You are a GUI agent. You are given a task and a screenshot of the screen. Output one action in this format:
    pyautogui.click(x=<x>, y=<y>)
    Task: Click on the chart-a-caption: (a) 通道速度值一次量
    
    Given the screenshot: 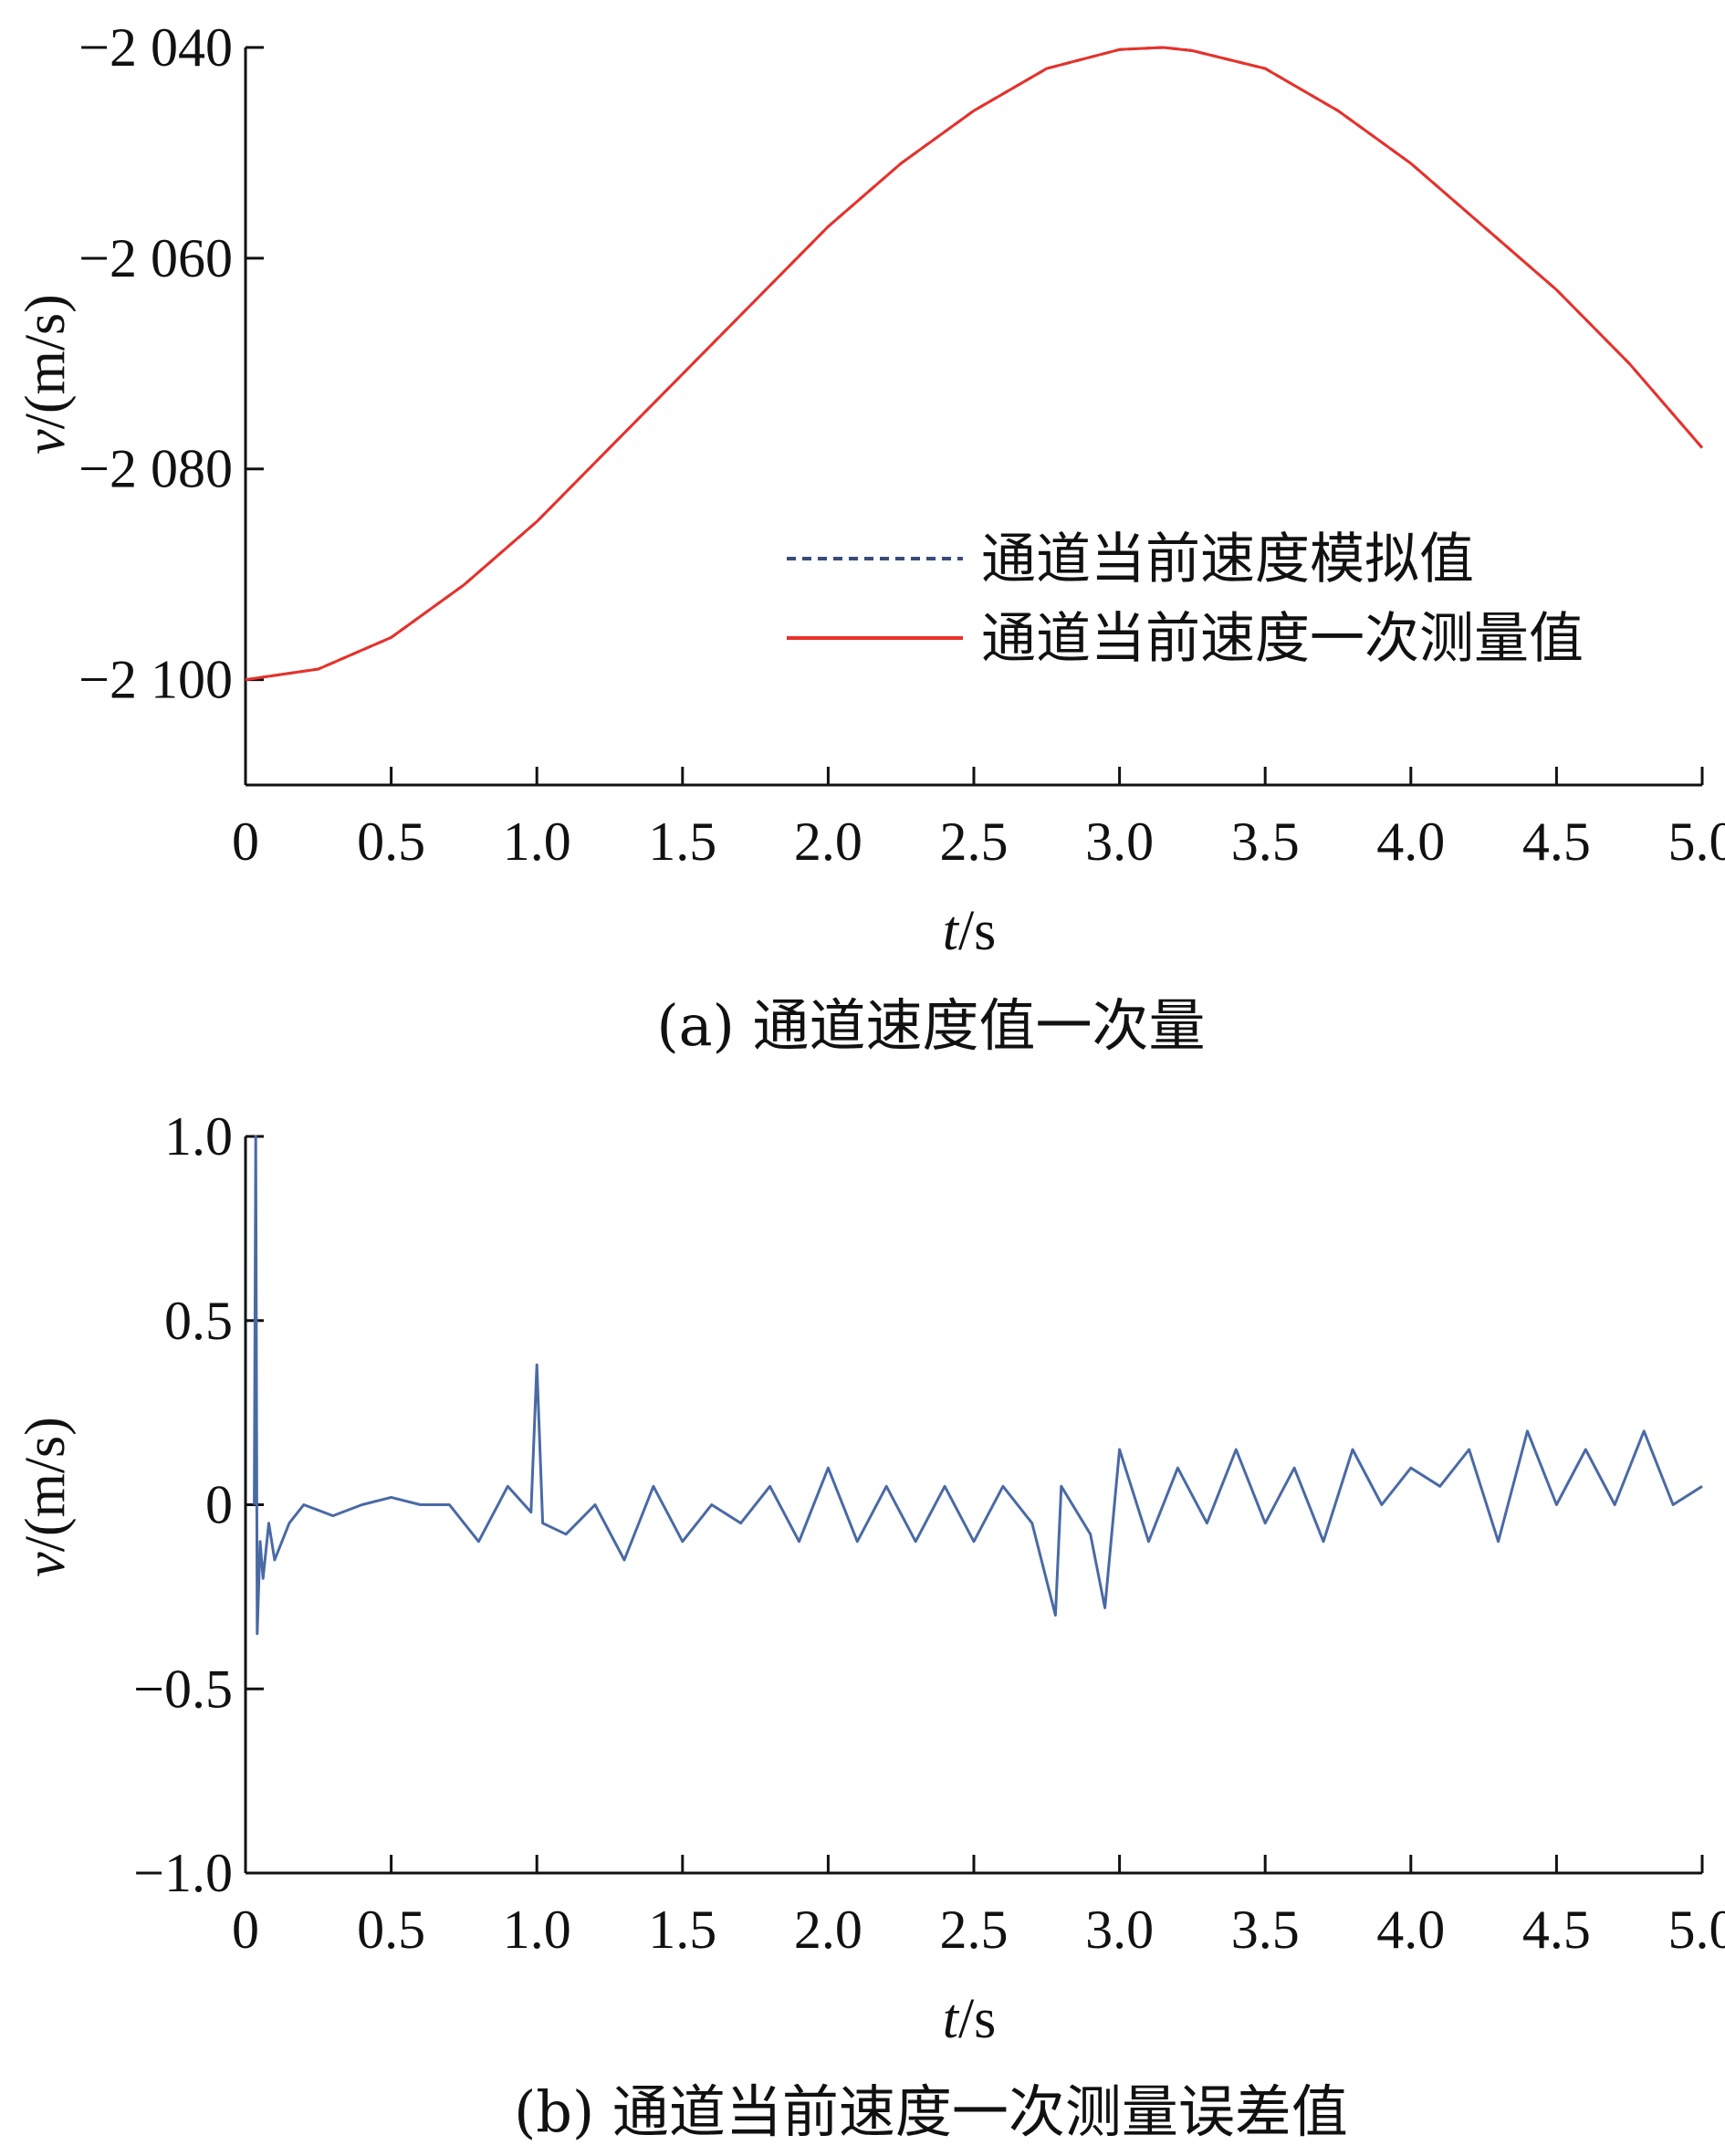 What is the action you would take?
    pyautogui.click(x=930, y=1026)
    